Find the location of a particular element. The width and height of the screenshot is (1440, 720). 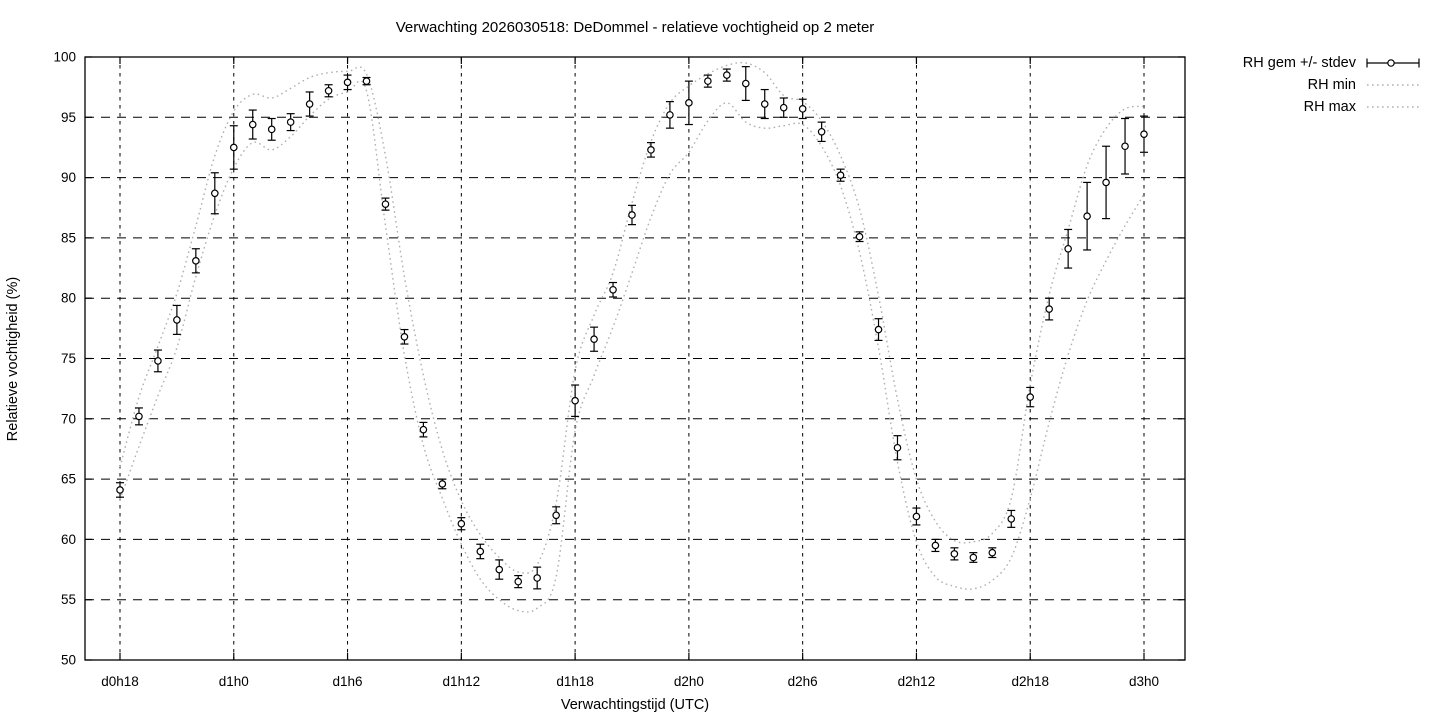

y-tick-label: 85 is located at coordinates (68, 237).